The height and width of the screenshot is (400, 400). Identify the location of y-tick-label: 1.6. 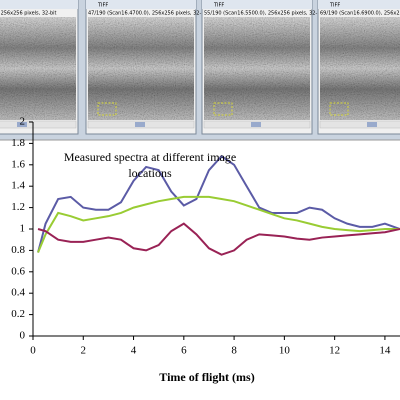
(18, 164).